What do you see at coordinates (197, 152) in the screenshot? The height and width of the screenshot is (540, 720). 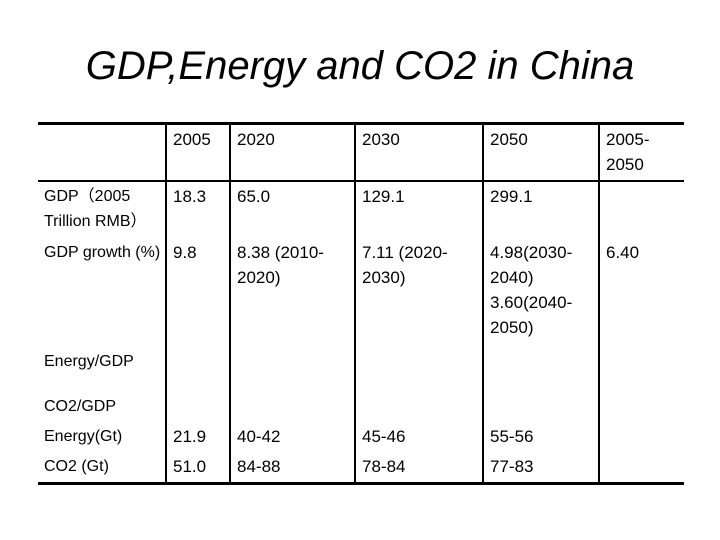 I see `header-cell: 2005` at bounding box center [197, 152].